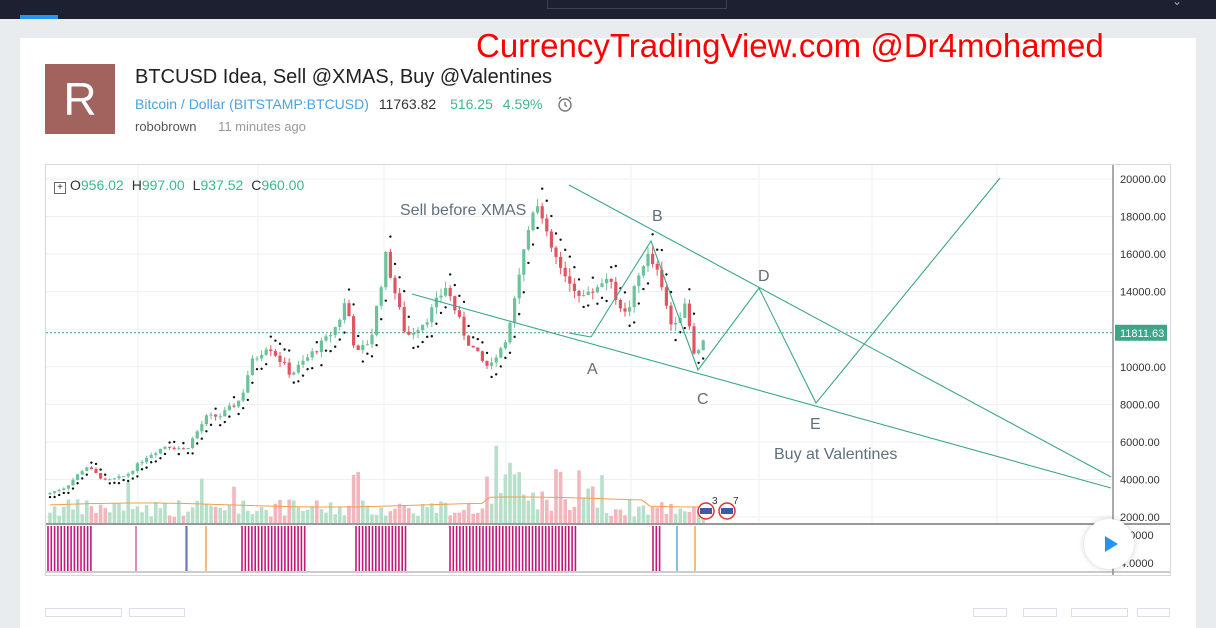 The height and width of the screenshot is (628, 1216). Describe the element at coordinates (163, 185) in the screenshot. I see `ohlc-high: 997.00` at that location.